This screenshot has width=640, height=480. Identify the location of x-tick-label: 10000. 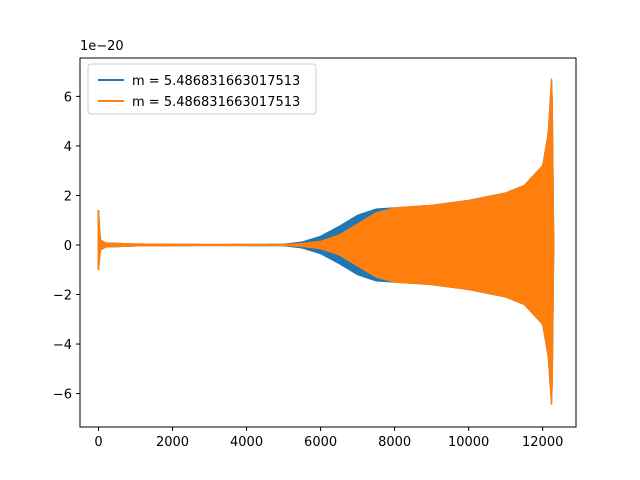
(468, 442).